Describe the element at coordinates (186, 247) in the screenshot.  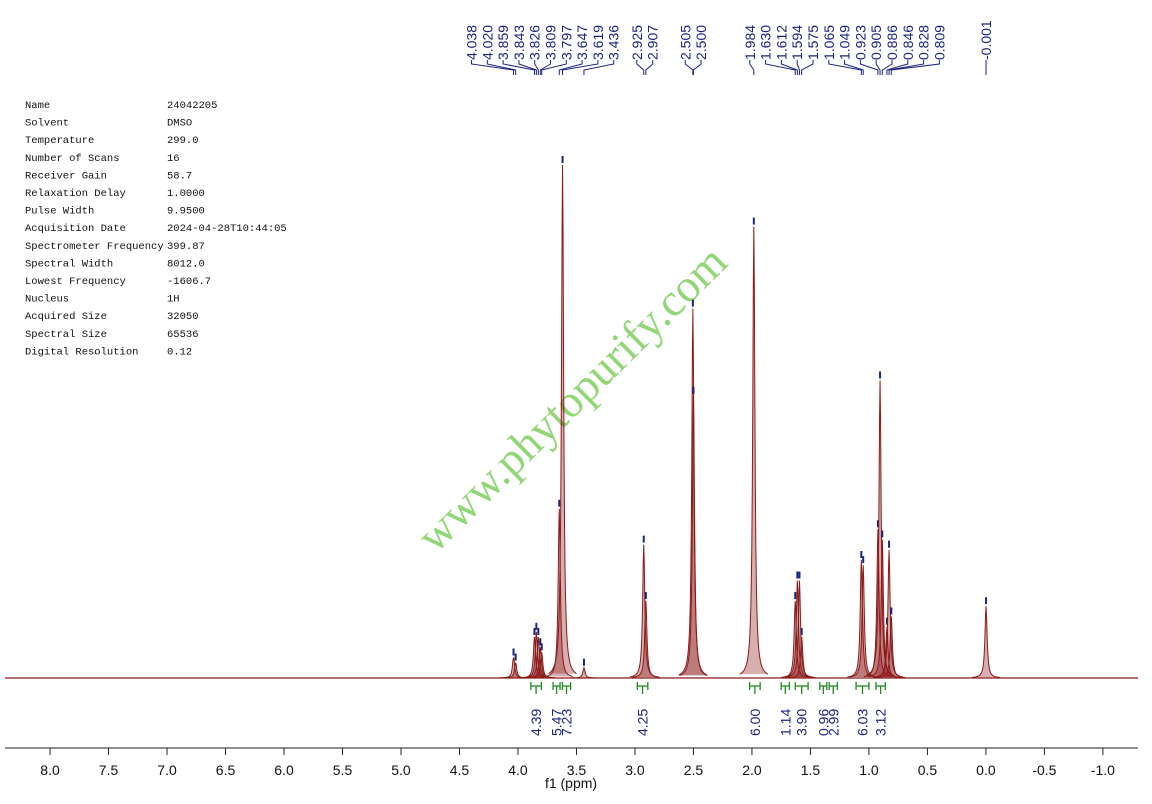
I see `param-value: 399.87` at that location.